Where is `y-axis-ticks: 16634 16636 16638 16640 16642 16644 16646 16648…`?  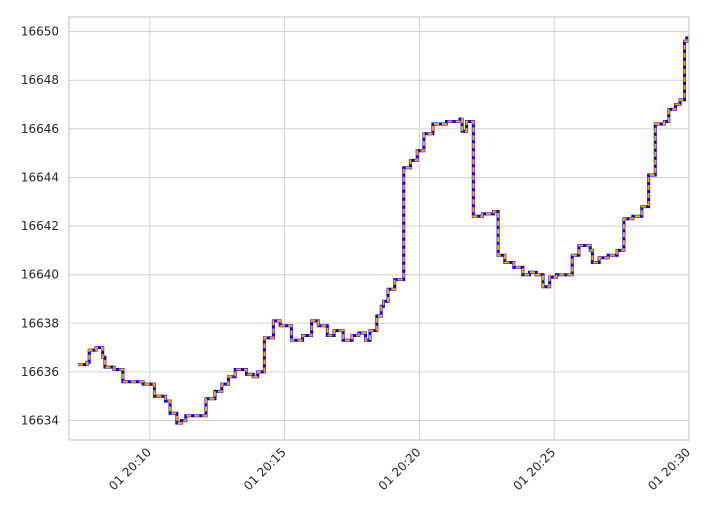
y-axis-ticks: 16634 16636 16638 16640 16642 16644 16646 16648… is located at coordinates (40, 226).